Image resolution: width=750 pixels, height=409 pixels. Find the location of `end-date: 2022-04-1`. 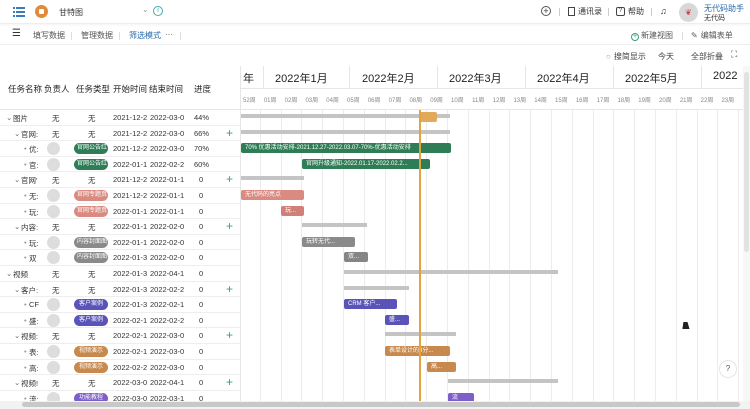

end-date: 2022-04-1 is located at coordinates (167, 273).